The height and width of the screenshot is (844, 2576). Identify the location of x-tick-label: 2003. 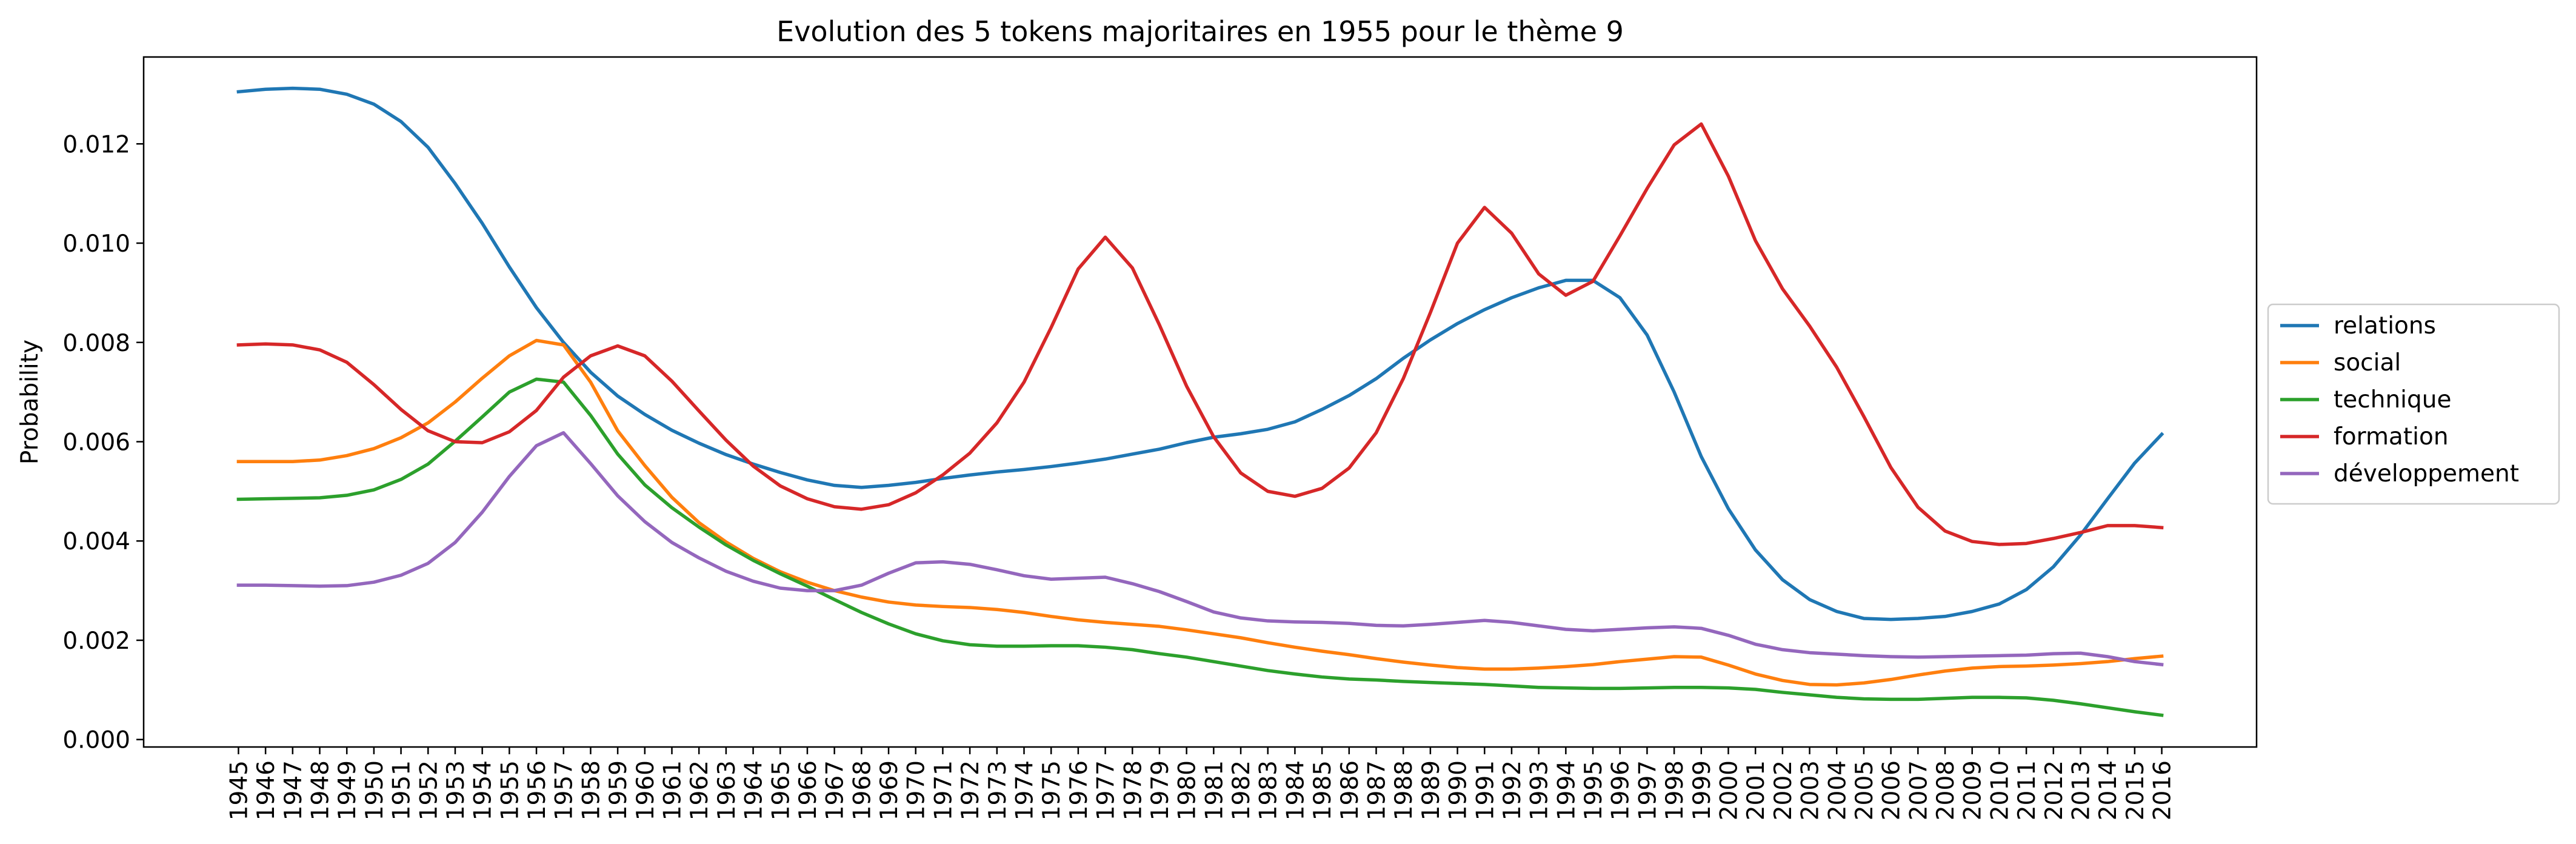
(1810, 790).